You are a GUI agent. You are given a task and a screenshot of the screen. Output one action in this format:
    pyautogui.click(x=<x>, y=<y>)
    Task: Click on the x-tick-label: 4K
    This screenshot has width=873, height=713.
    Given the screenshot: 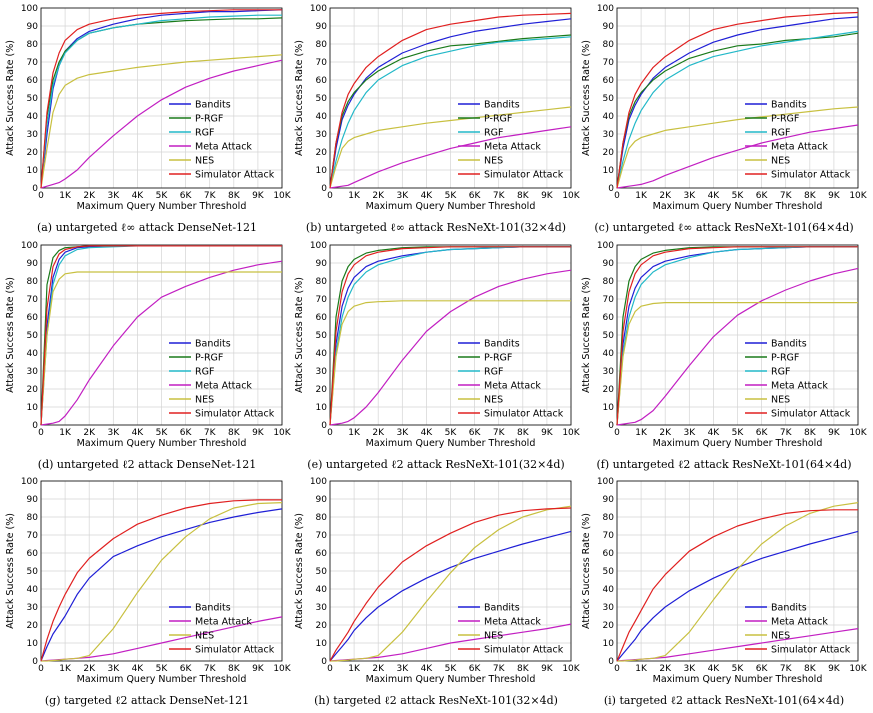 What is the action you would take?
    pyautogui.click(x=427, y=196)
    